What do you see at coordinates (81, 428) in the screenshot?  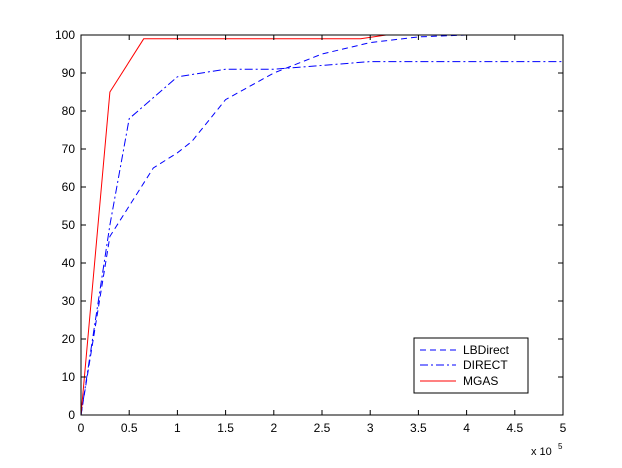 I see `x-tick-label: 0` at bounding box center [81, 428].